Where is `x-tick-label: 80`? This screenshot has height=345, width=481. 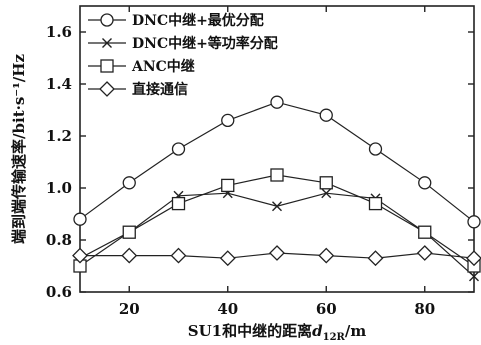 x-tick-label: 80 is located at coordinates (424, 309).